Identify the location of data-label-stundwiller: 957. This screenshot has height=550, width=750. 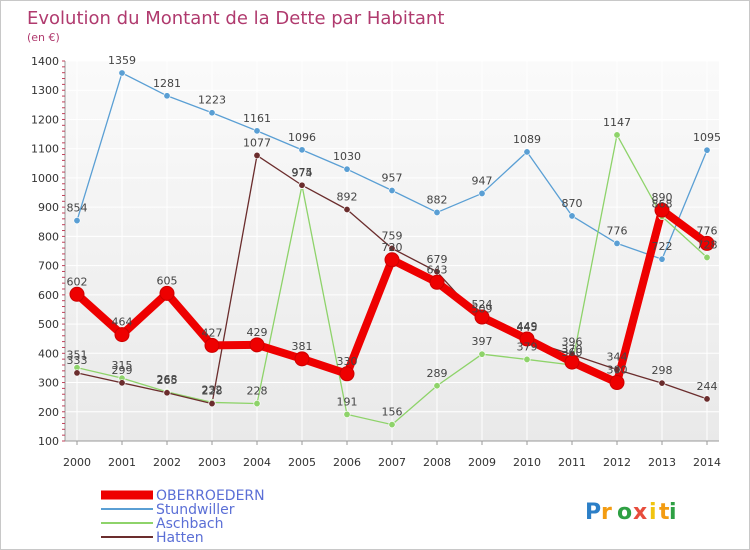
(392, 177).